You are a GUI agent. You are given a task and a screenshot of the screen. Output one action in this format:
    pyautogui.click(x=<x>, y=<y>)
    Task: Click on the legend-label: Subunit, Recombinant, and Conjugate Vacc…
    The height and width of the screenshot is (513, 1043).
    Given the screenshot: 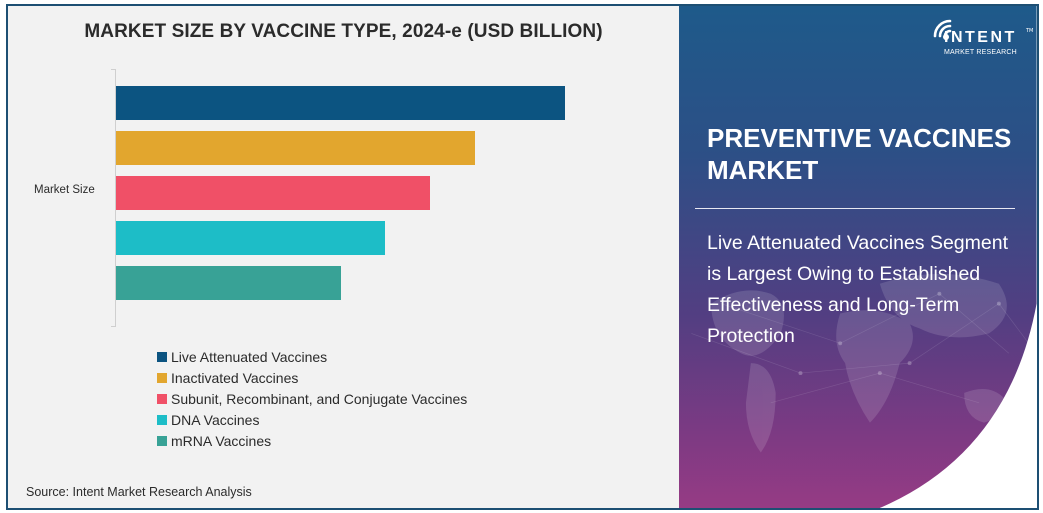 What is the action you would take?
    pyautogui.click(x=319, y=398)
    